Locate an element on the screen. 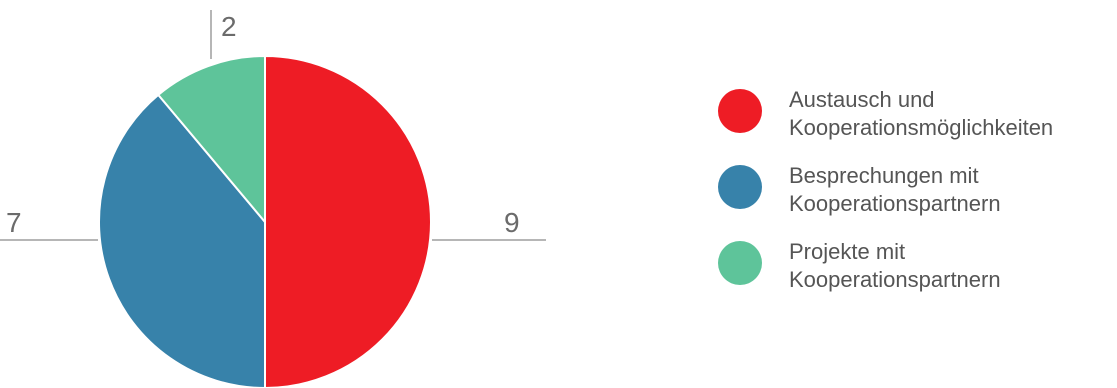 The height and width of the screenshot is (388, 1117). pie-slice-austausch is located at coordinates (348, 221).